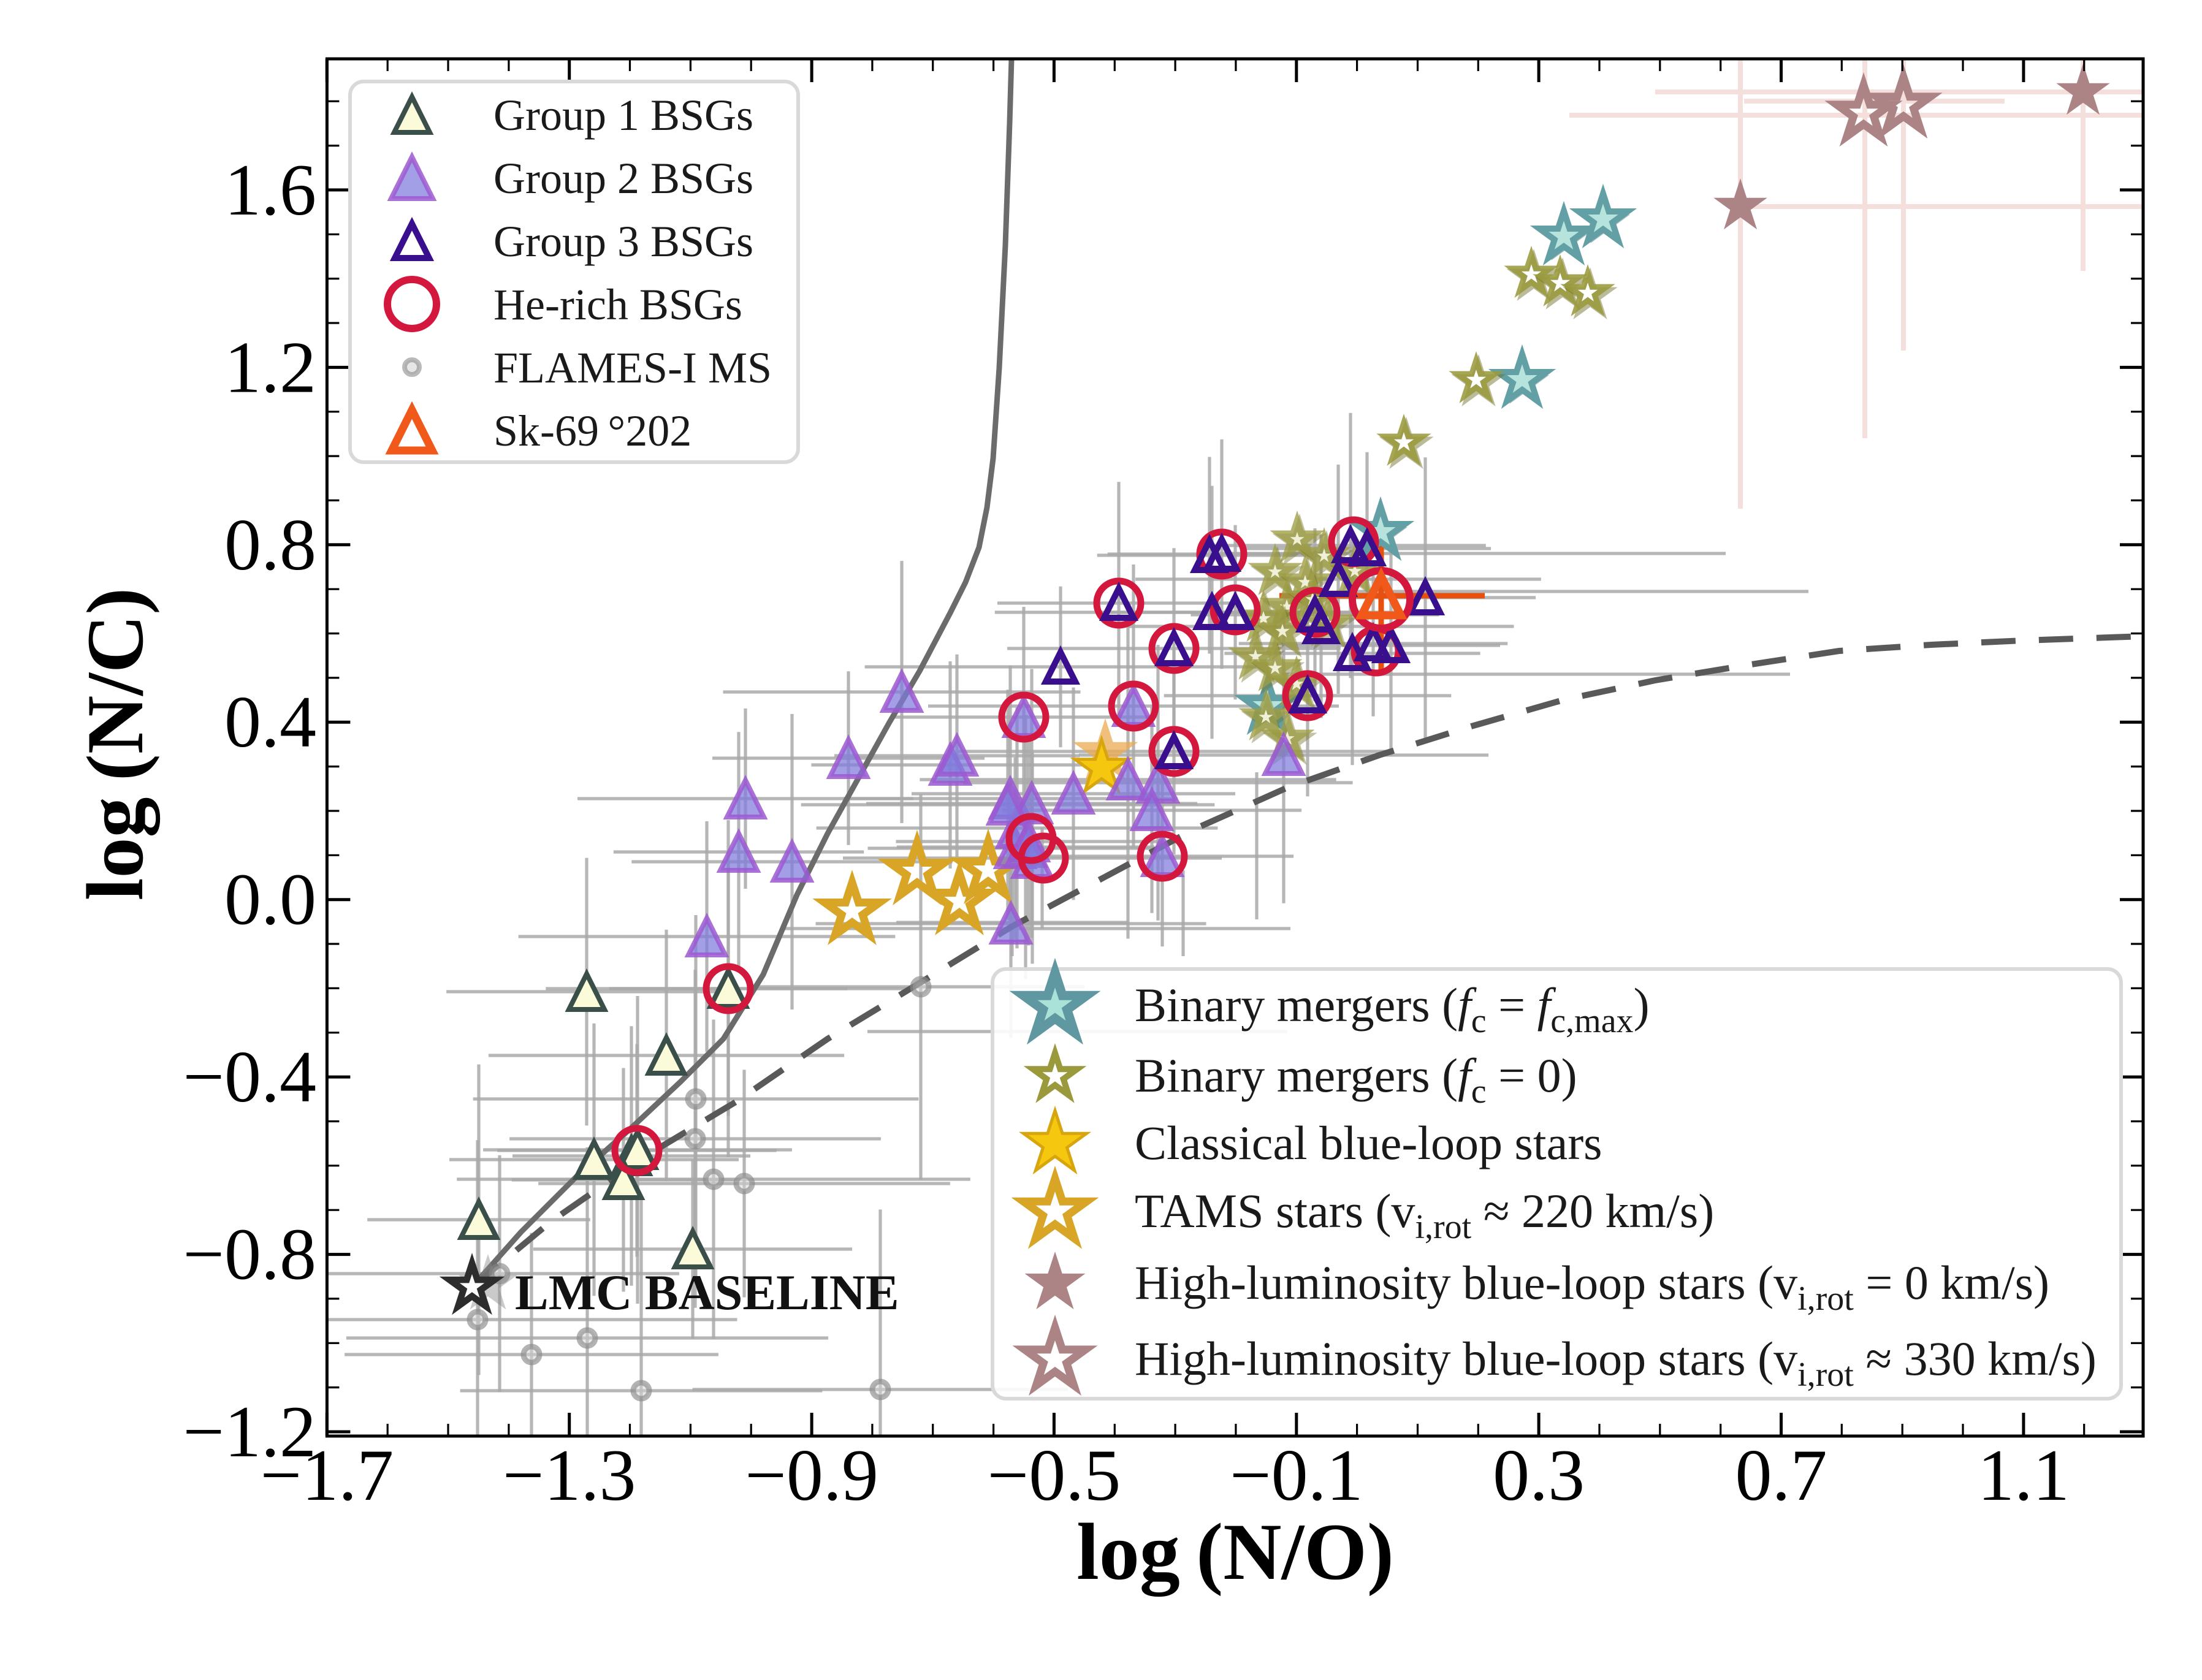  What do you see at coordinates (623, 115) in the screenshot?
I see `svg-text: Group 1 BSGs` at bounding box center [623, 115].